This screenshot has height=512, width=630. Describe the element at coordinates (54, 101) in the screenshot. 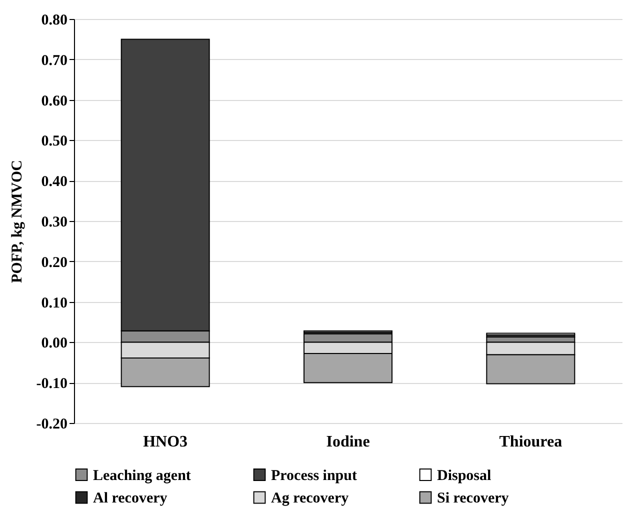

I see `y-tick-label: 0.60` at that location.